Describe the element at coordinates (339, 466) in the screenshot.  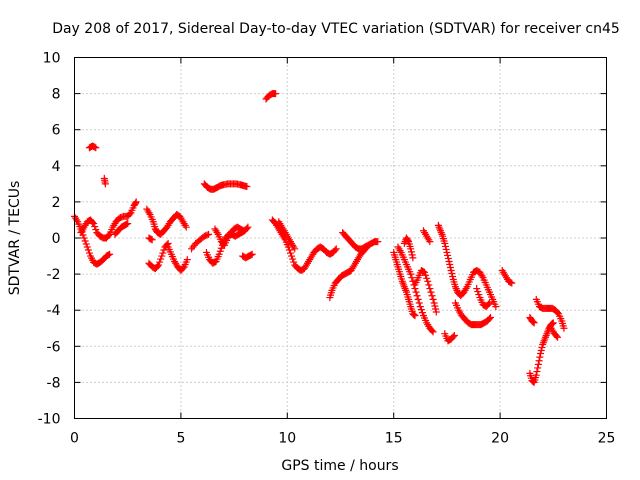
I see `x-axis-label: GPS time / hours` at that location.